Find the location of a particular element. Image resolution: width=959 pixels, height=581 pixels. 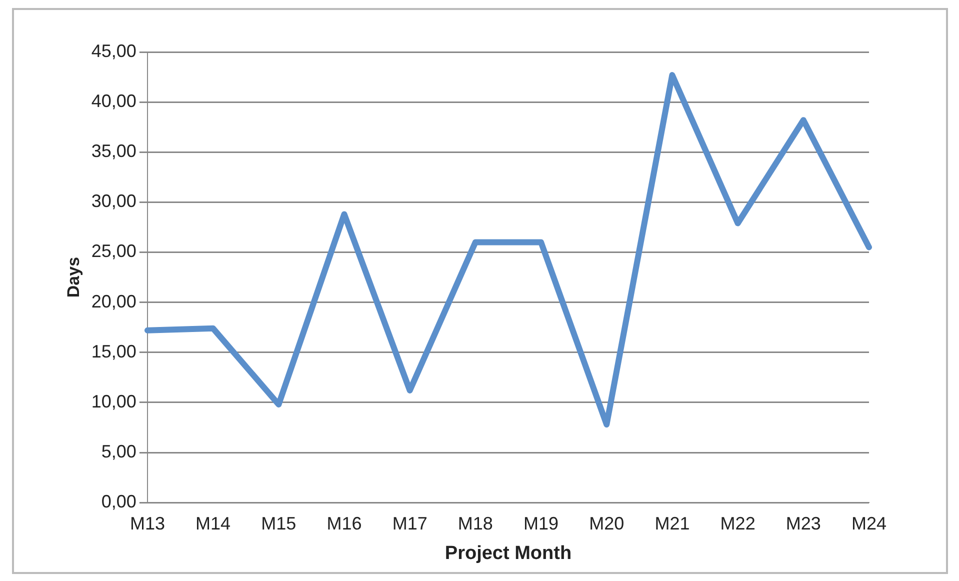

y-tick-label: 15,00 is located at coordinates (113, 351).